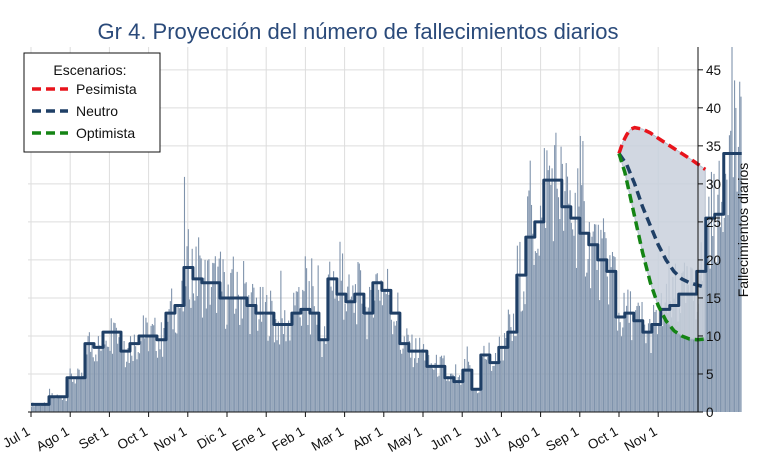  I want to click on legend-label: Pesimista, so click(106, 89).